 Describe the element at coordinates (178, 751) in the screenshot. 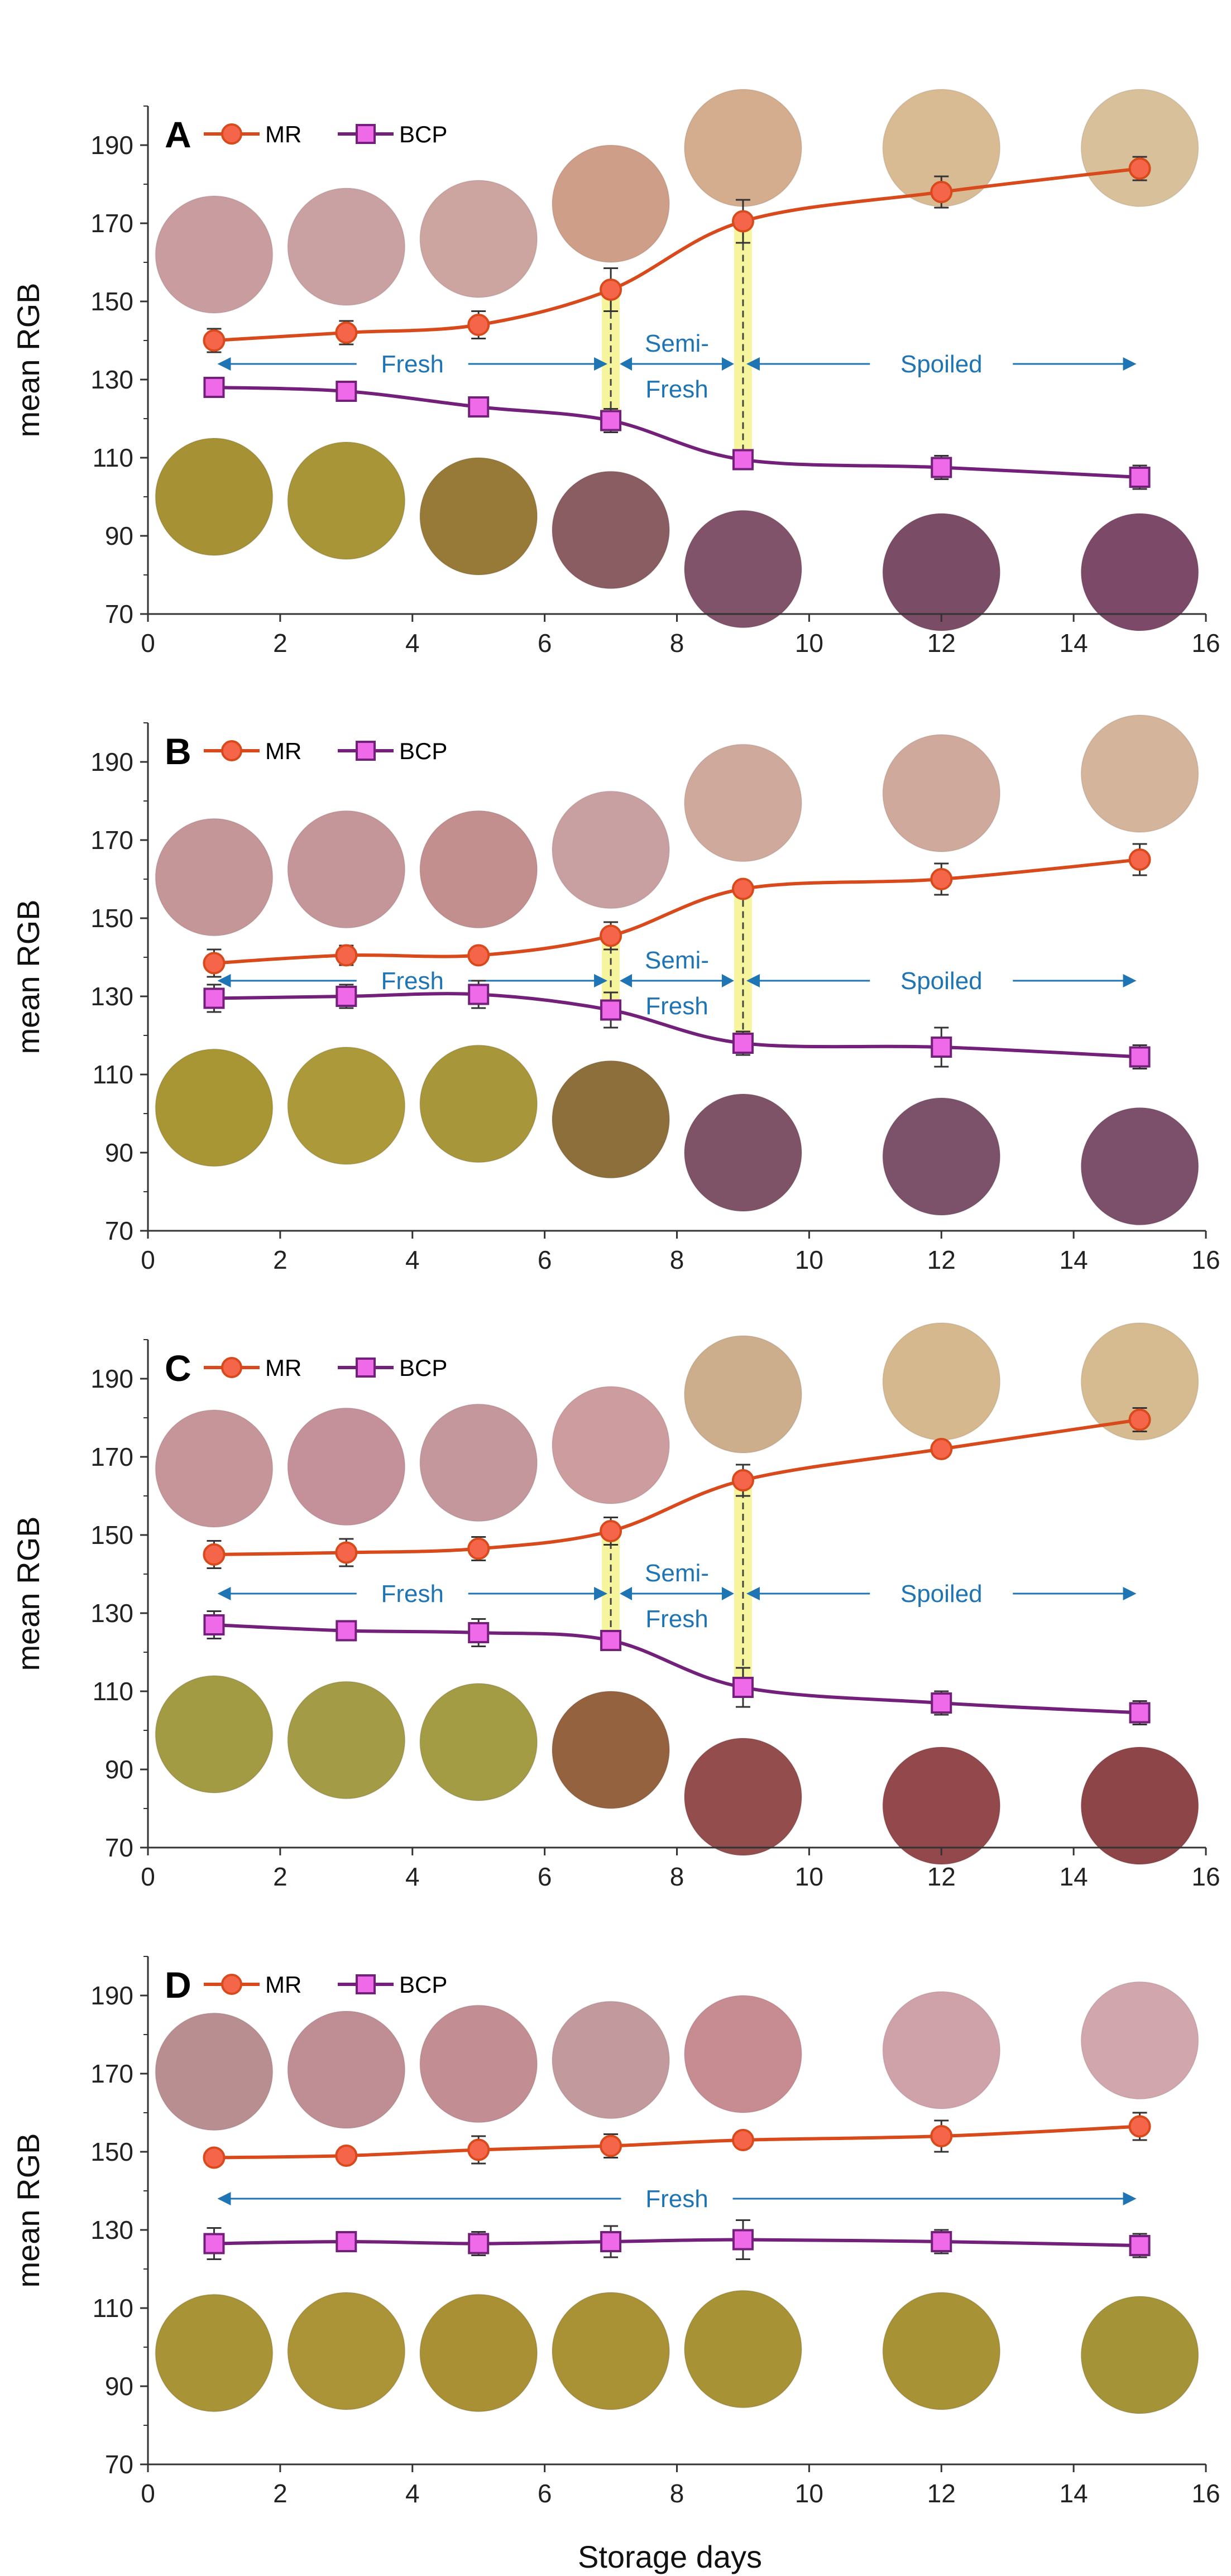

I see `panel-label: B` at that location.